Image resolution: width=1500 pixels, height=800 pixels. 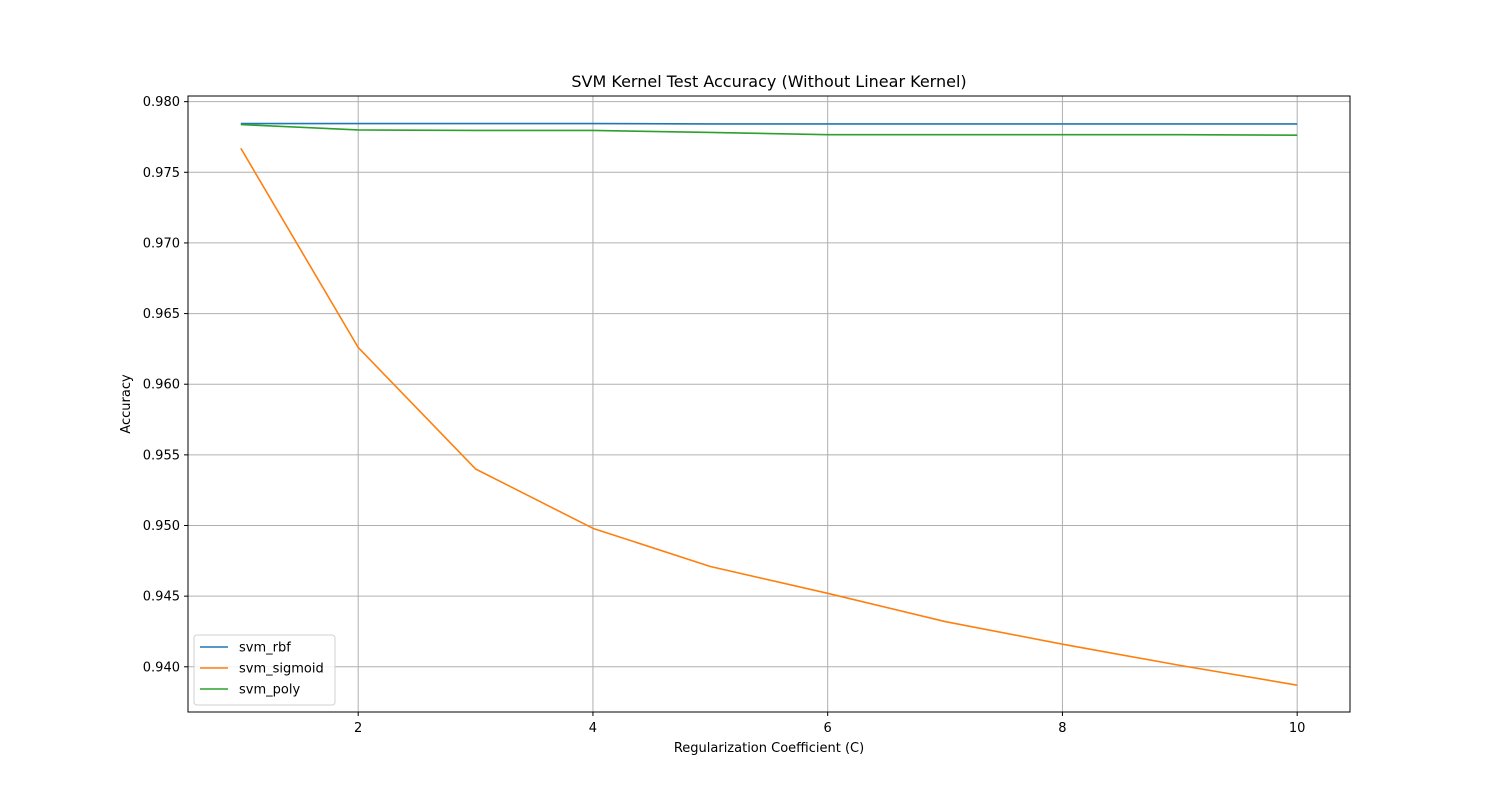 What do you see at coordinates (161, 526) in the screenshot?
I see `y-tick-label: 0.950` at bounding box center [161, 526].